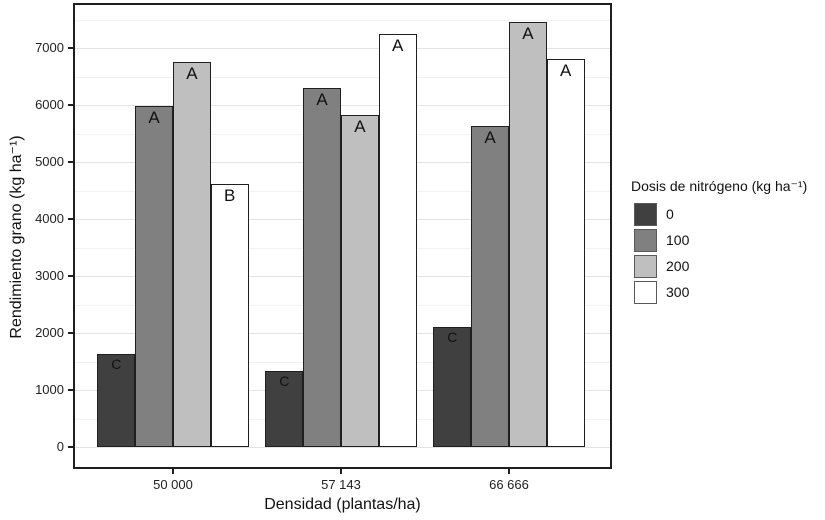  I want to click on x-tick-label: 66 666, so click(509, 484).